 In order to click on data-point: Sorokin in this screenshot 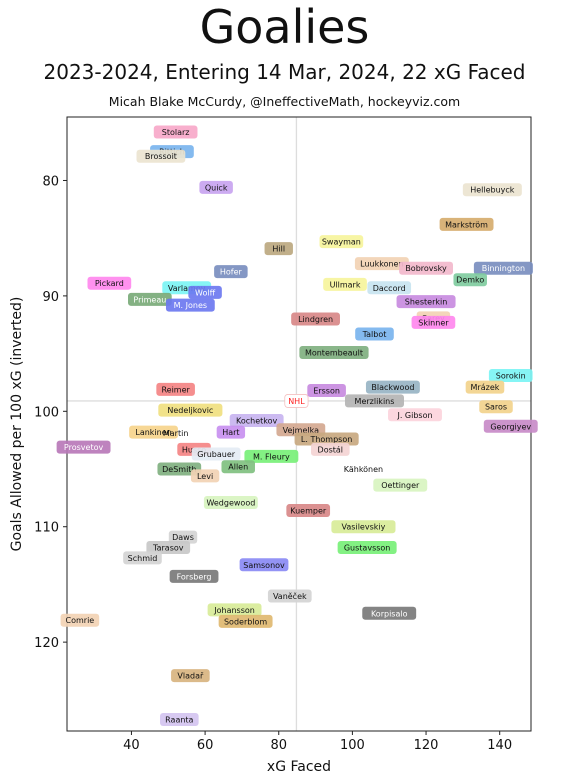, I will do `click(510, 376)`.